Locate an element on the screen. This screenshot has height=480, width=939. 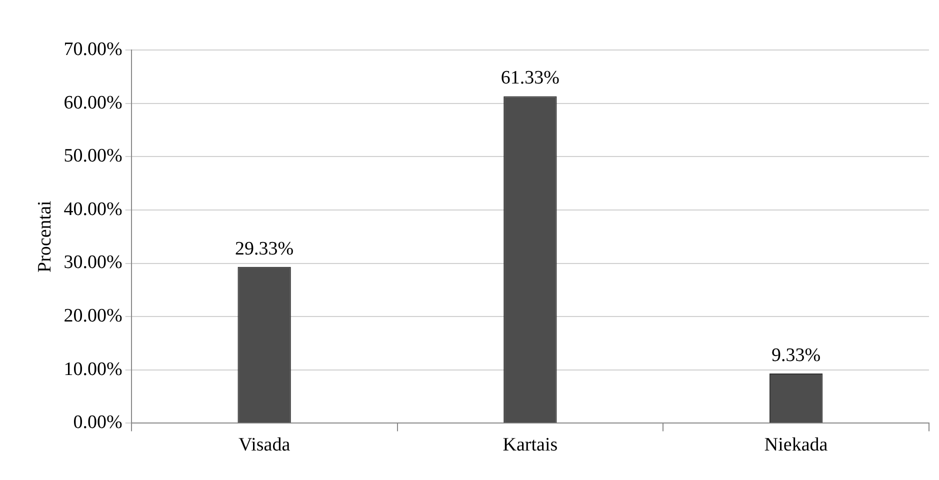
y-tick-label: 0.00% is located at coordinates (98, 423).